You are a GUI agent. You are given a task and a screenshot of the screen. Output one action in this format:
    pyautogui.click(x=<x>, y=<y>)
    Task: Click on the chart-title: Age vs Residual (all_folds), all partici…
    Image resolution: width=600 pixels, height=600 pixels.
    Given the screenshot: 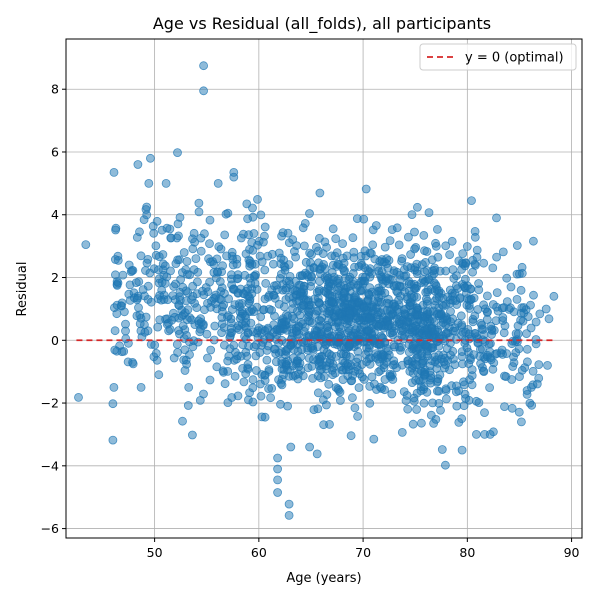 What is the action you would take?
    pyautogui.click(x=322, y=24)
    